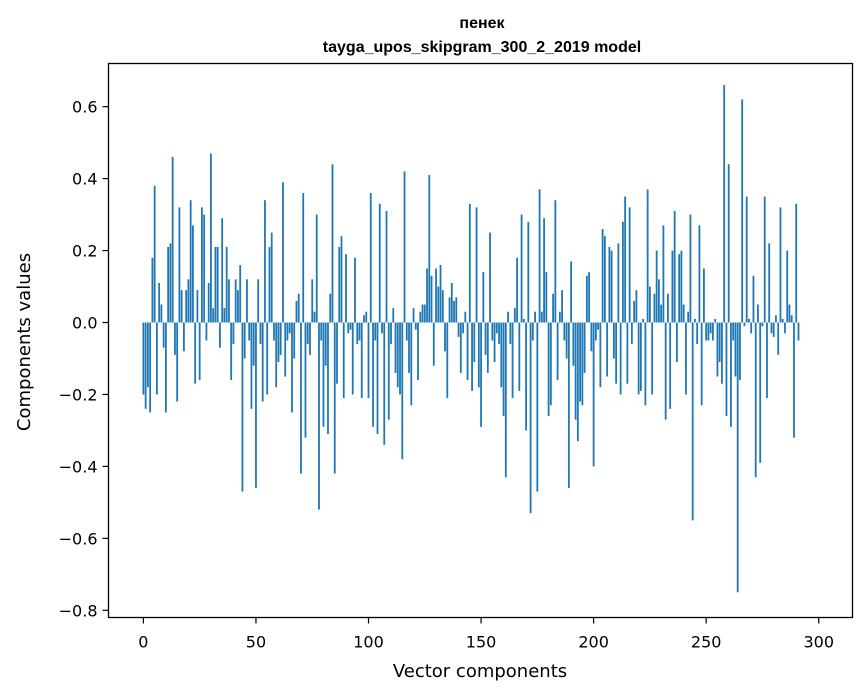 The image size is (867, 696). What do you see at coordinates (256, 642) in the screenshot?
I see `x-tick-label: 50` at bounding box center [256, 642].